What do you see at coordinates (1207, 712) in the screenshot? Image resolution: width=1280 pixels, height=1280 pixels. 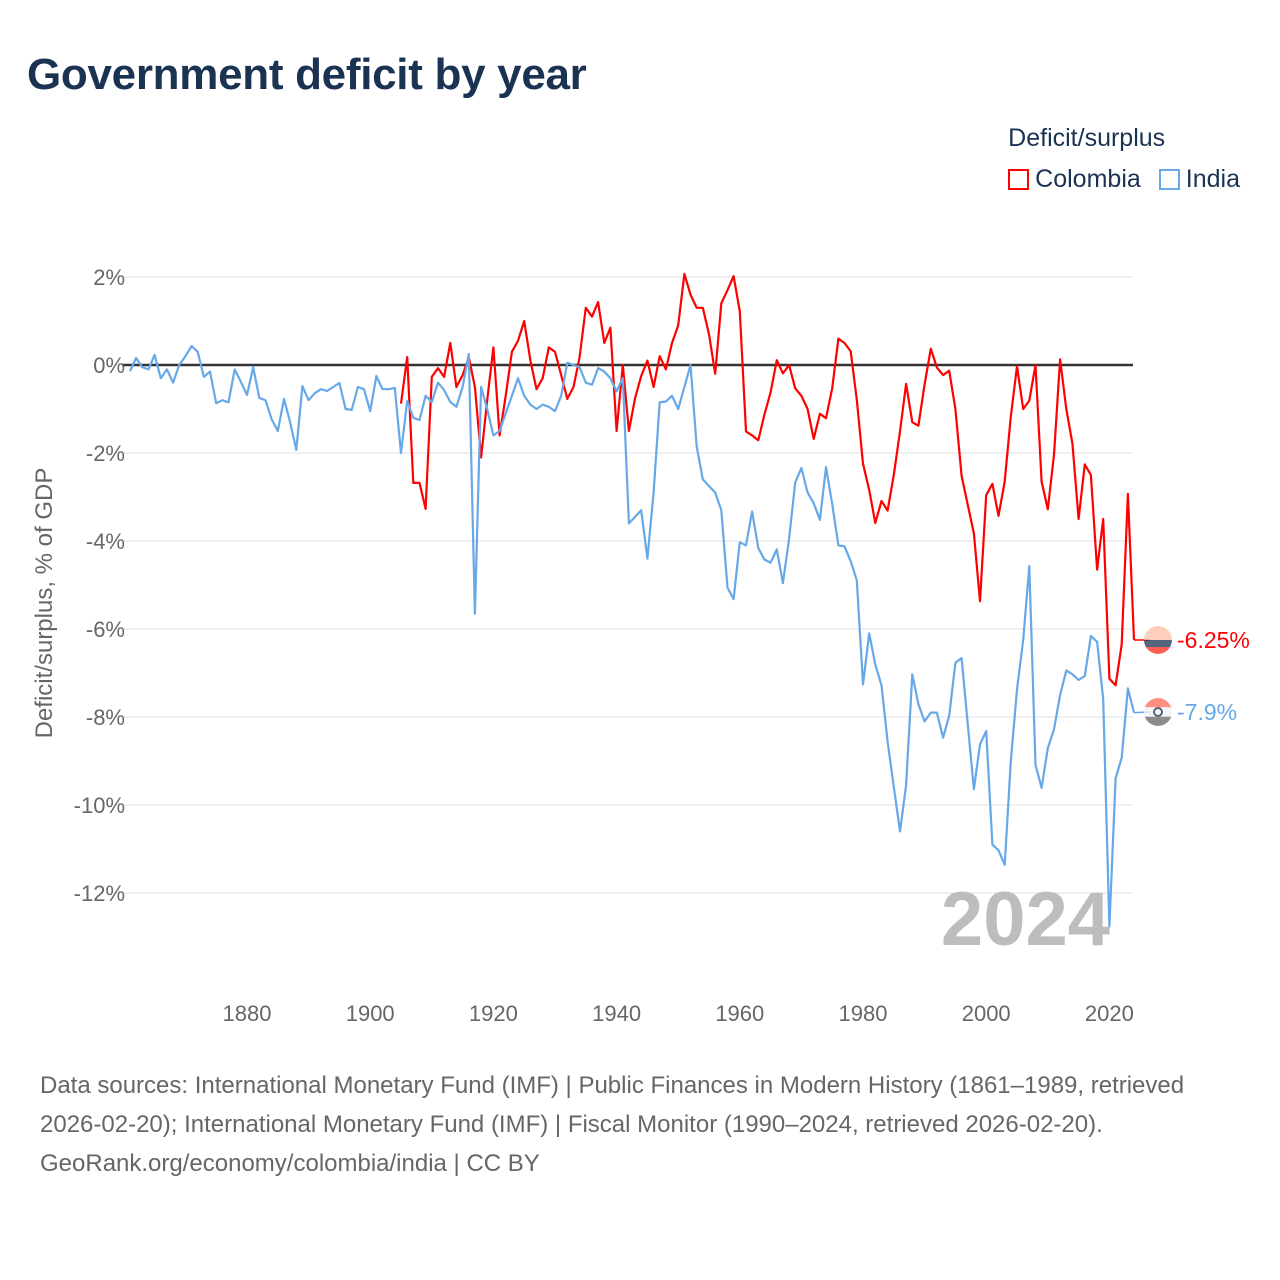 I see `end-value-label-india: -7.9%` at bounding box center [1207, 712].